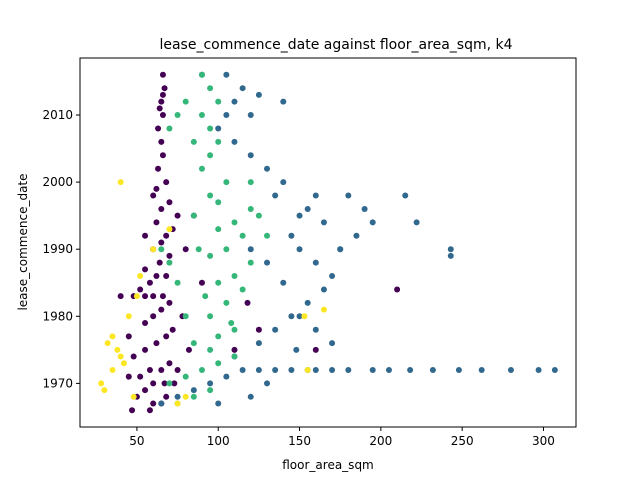 The image size is (640, 480). Describe the element at coordinates (136, 441) in the screenshot. I see `x-tick-label: 50` at that location.